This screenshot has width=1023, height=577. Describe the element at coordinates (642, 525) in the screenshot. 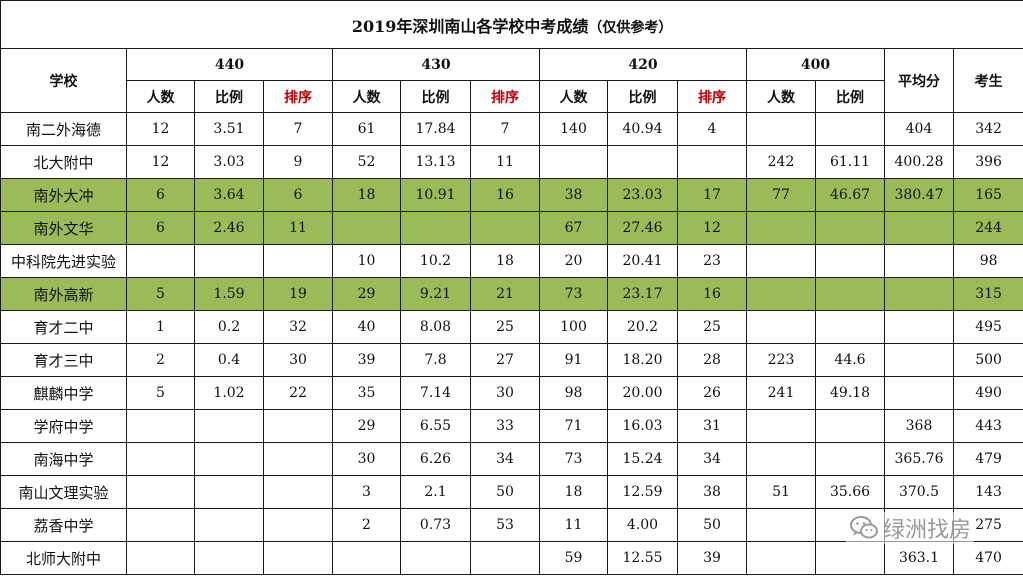

I see `score-cell: 4.00` at that location.